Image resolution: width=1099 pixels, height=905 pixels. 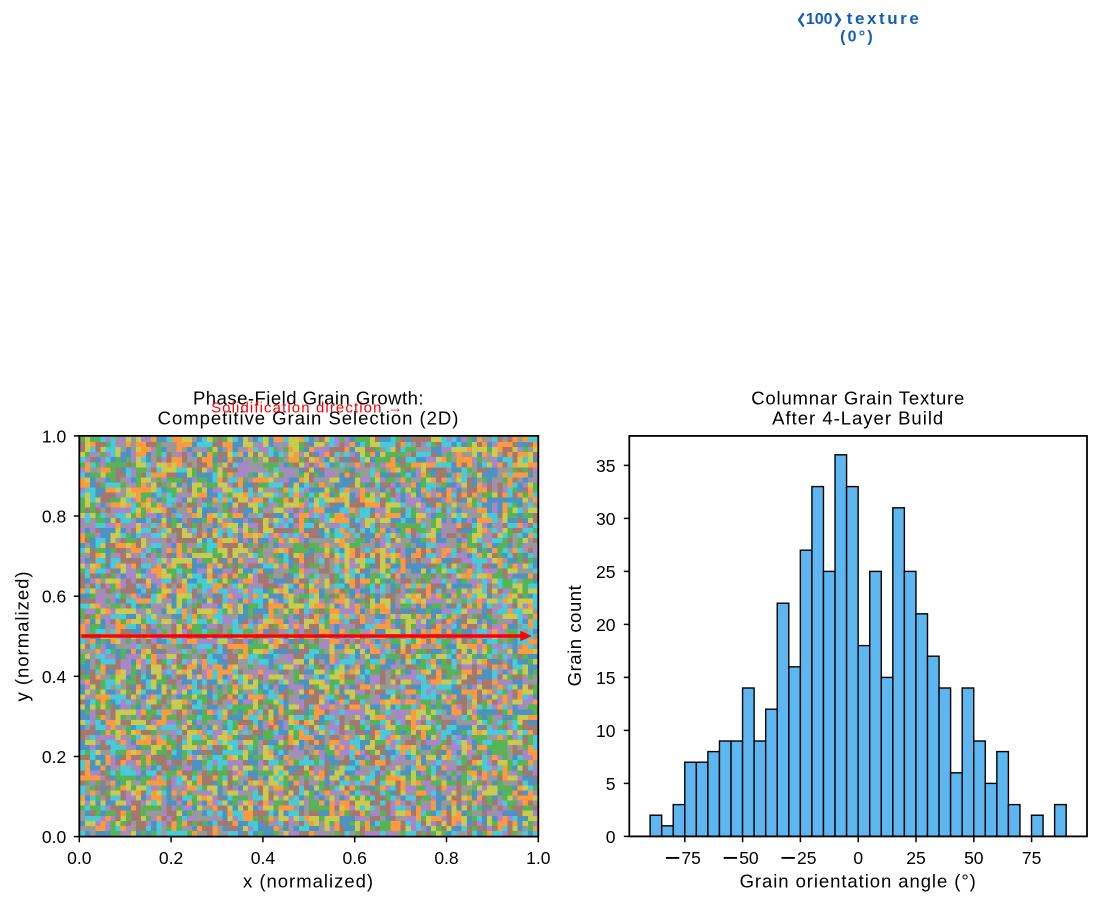 I want to click on svg-text: 35, so click(x=605, y=466).